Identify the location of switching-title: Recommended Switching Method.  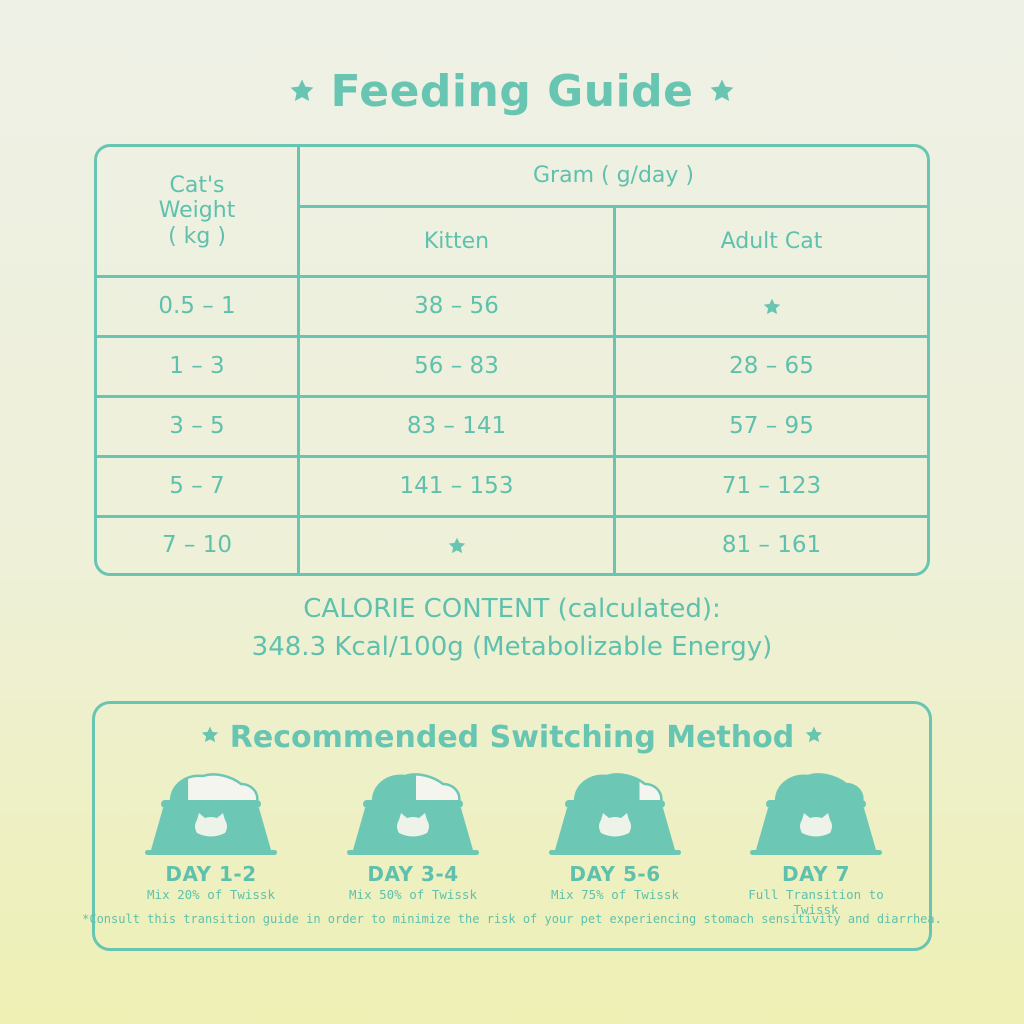
(512, 738).